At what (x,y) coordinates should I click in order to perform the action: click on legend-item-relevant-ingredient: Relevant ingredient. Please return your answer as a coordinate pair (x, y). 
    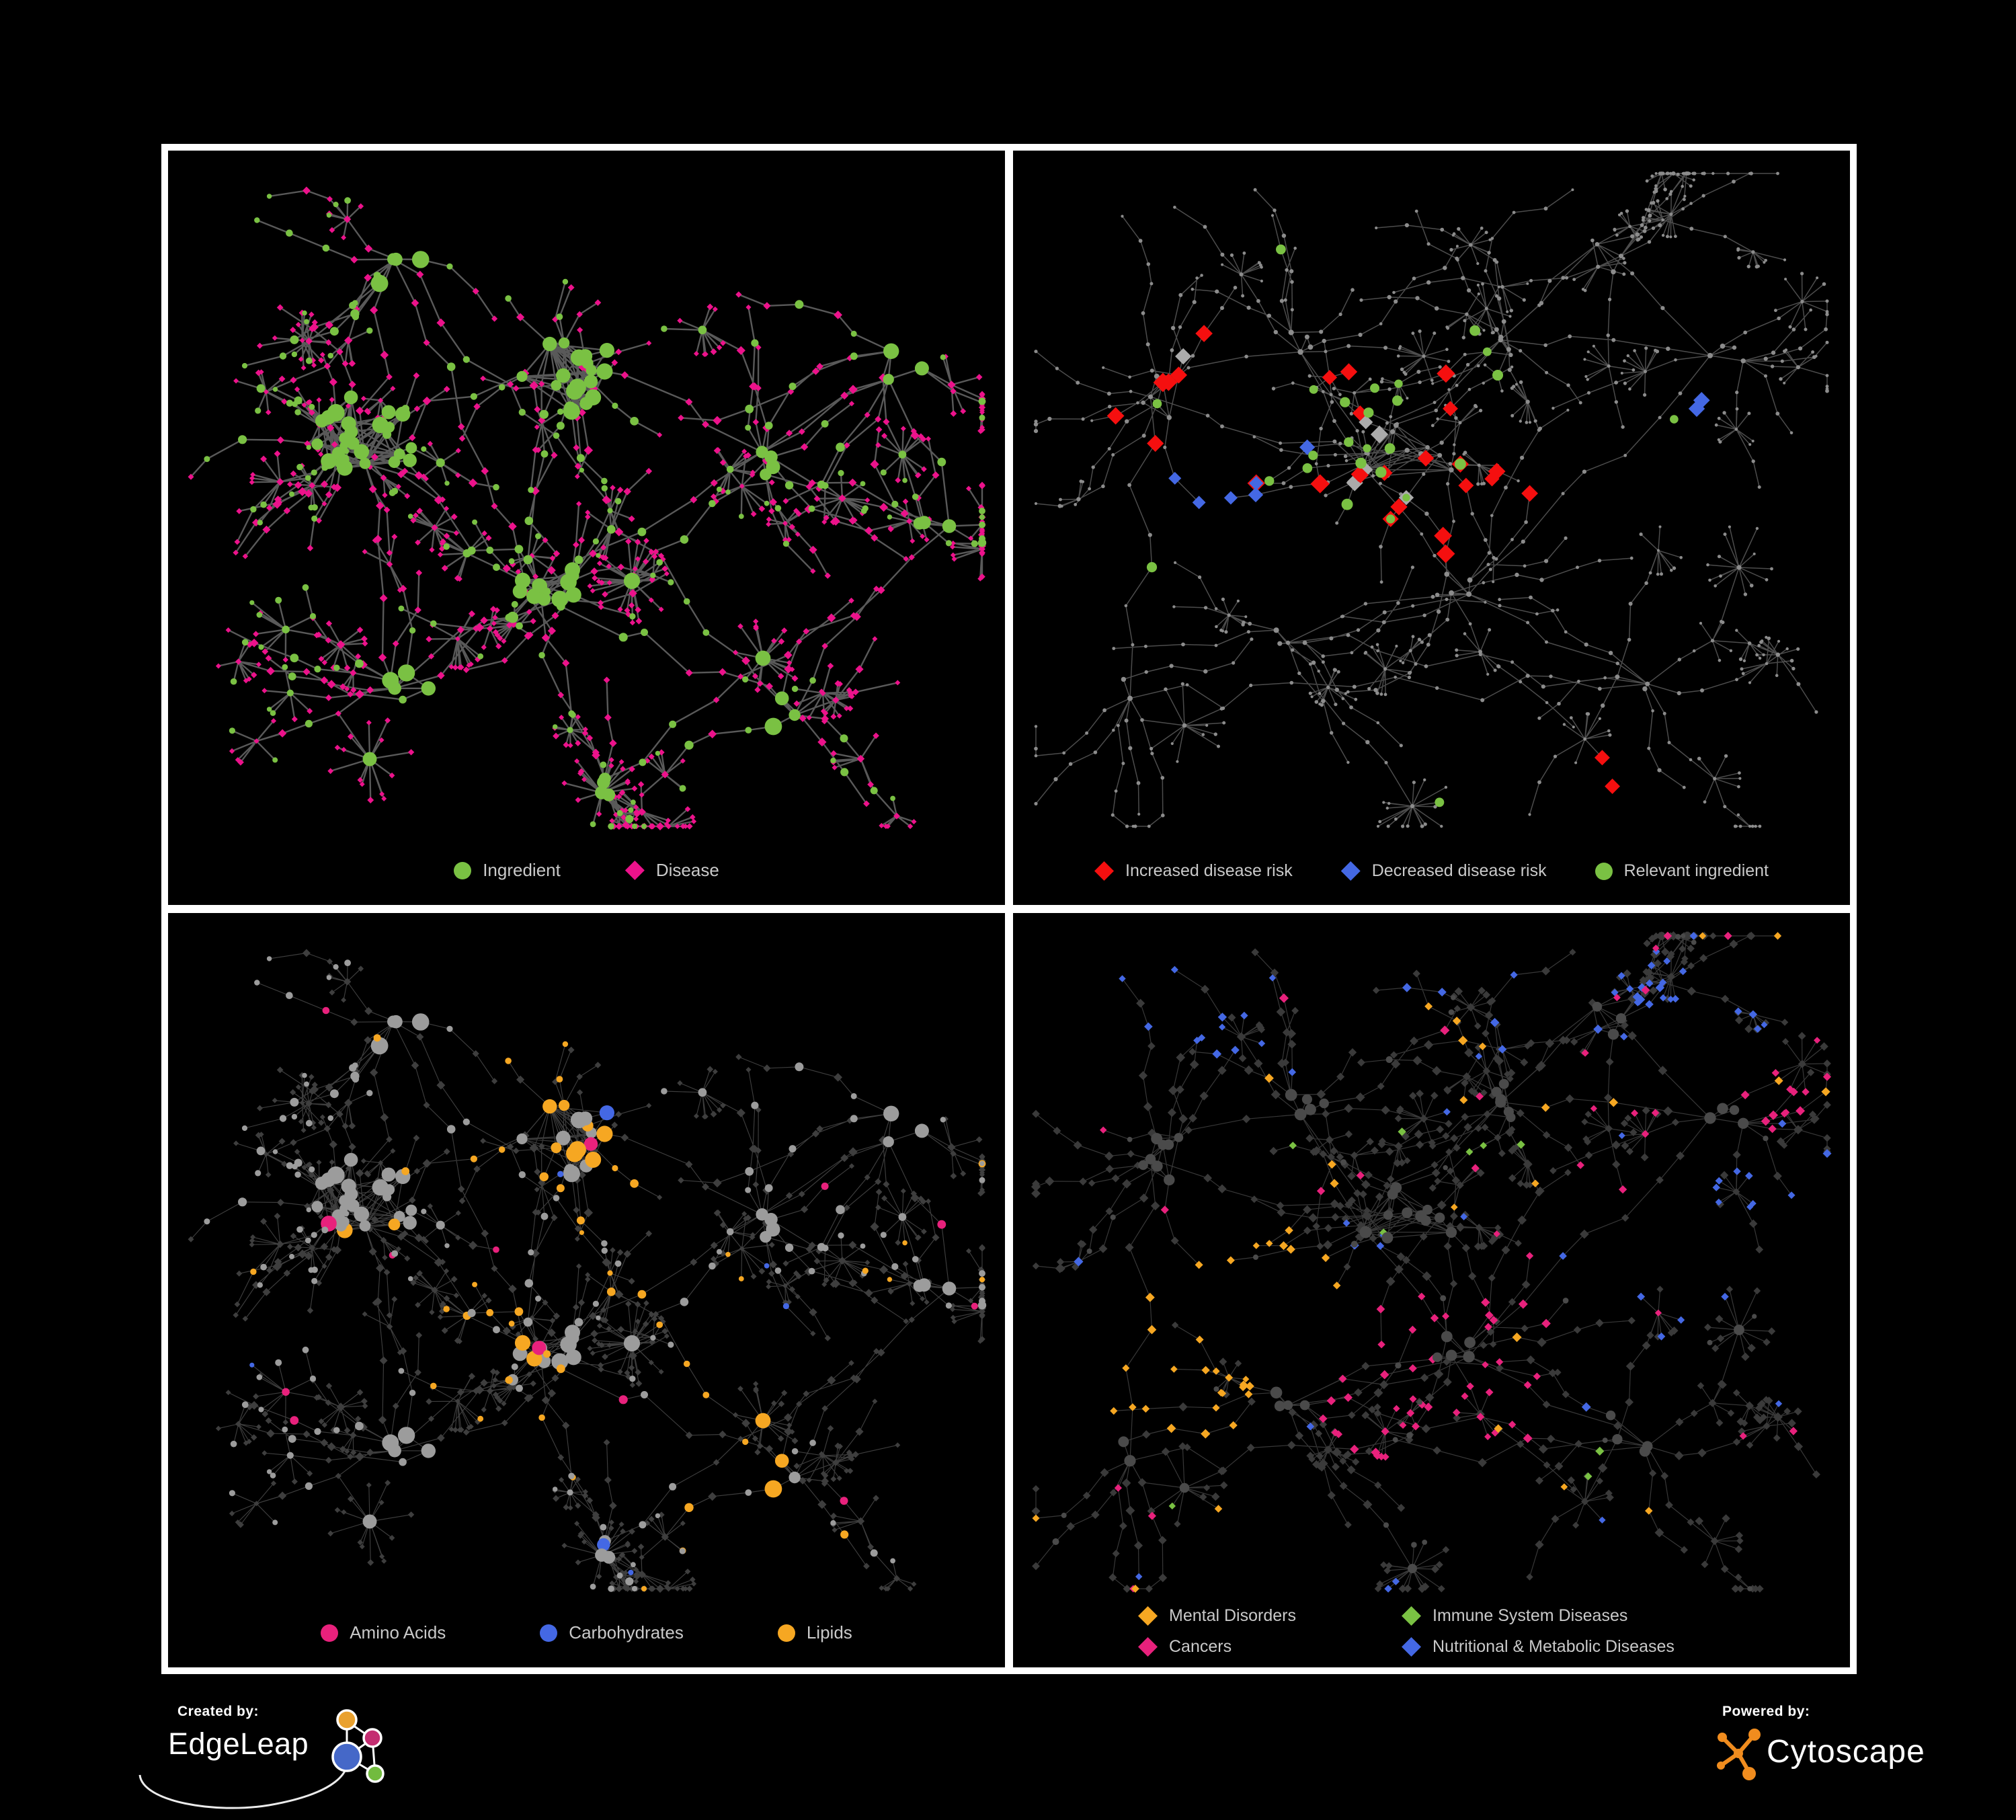
    Looking at the image, I should click on (1682, 871).